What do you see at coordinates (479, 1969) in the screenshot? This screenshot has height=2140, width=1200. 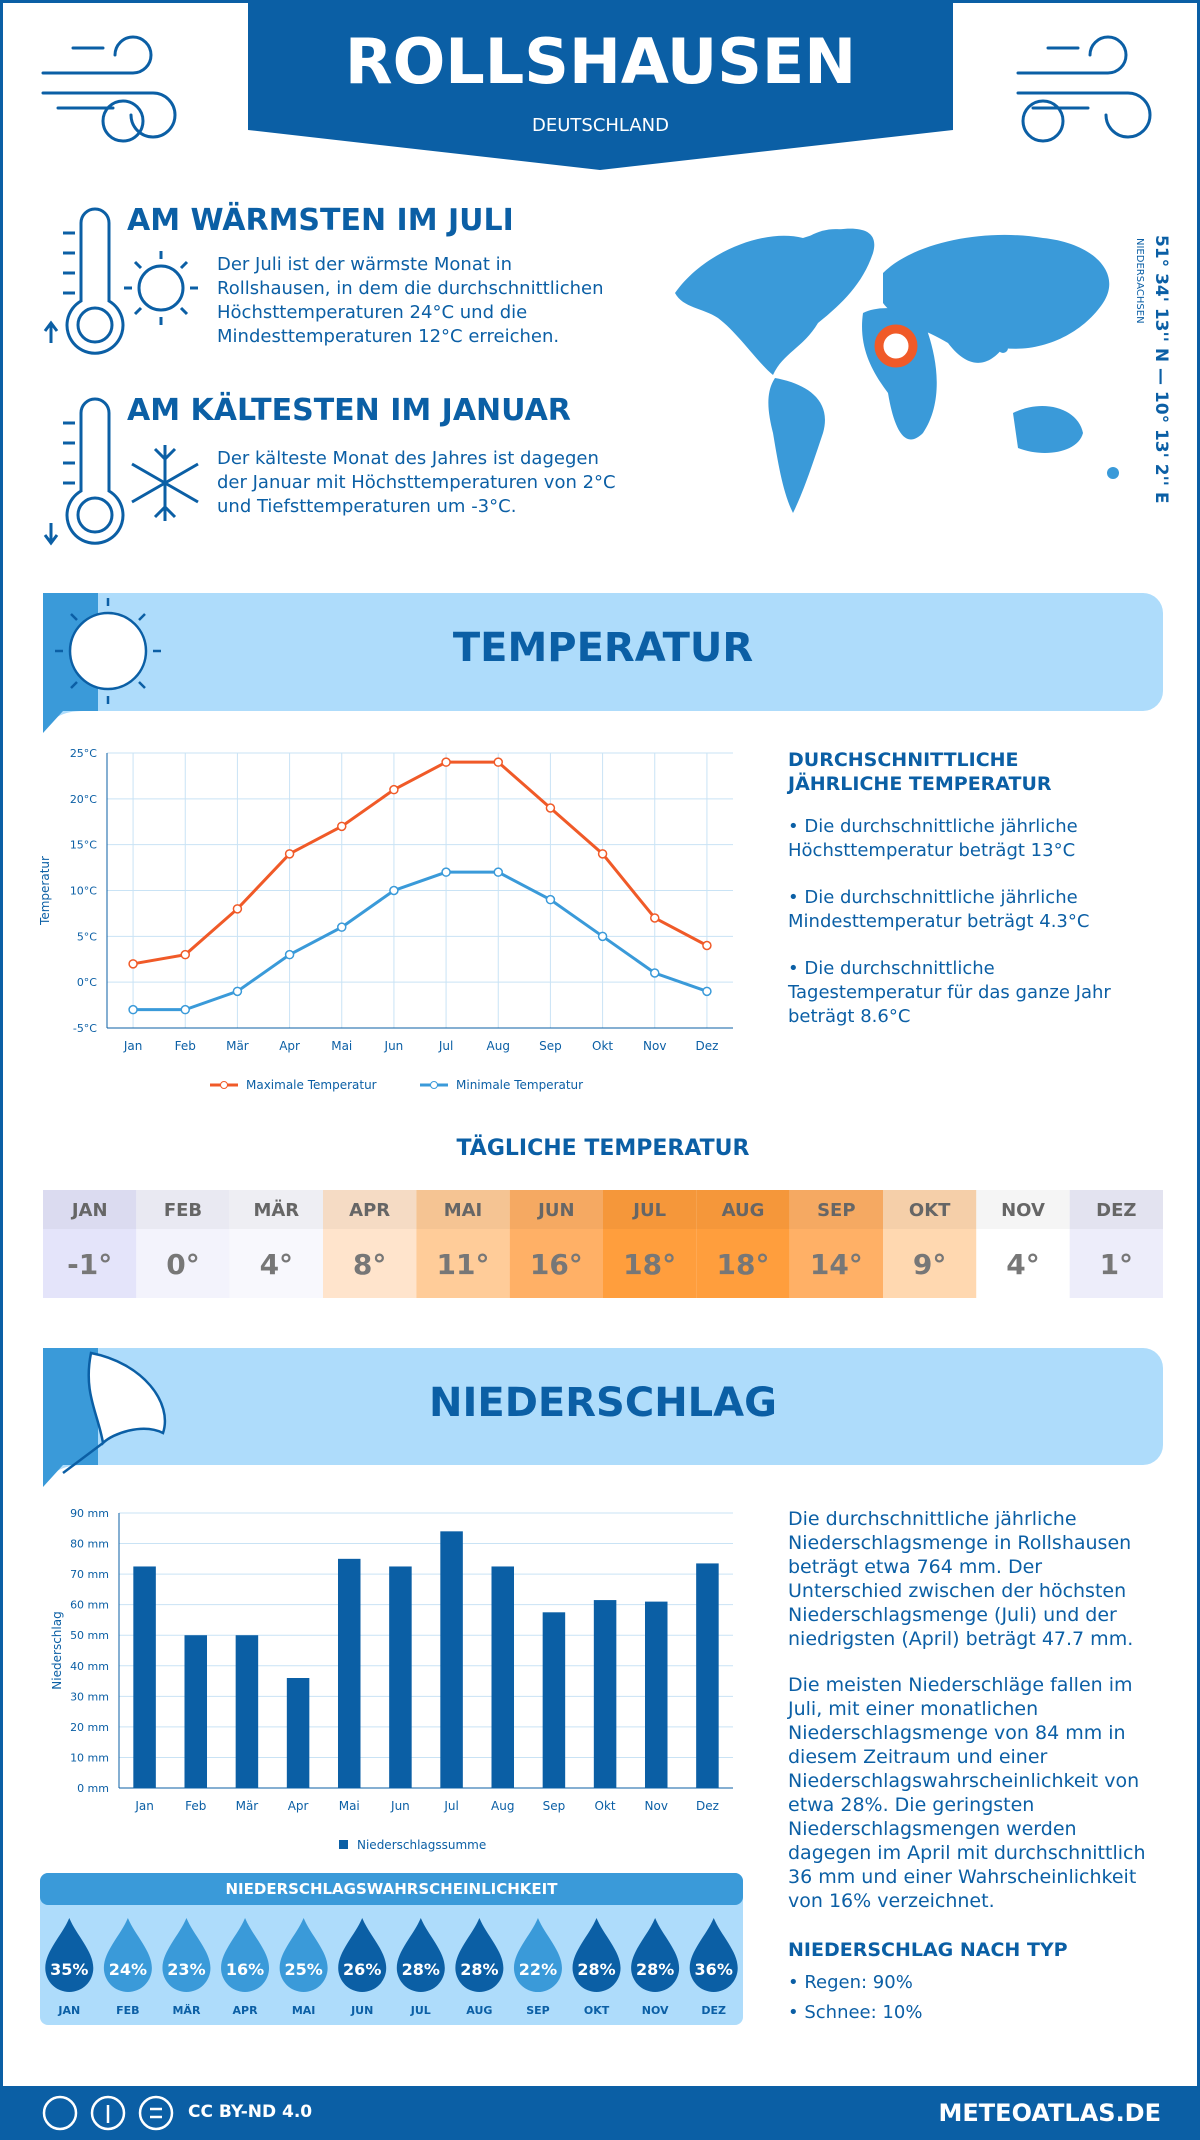 I see `probability-value: 28%` at bounding box center [479, 1969].